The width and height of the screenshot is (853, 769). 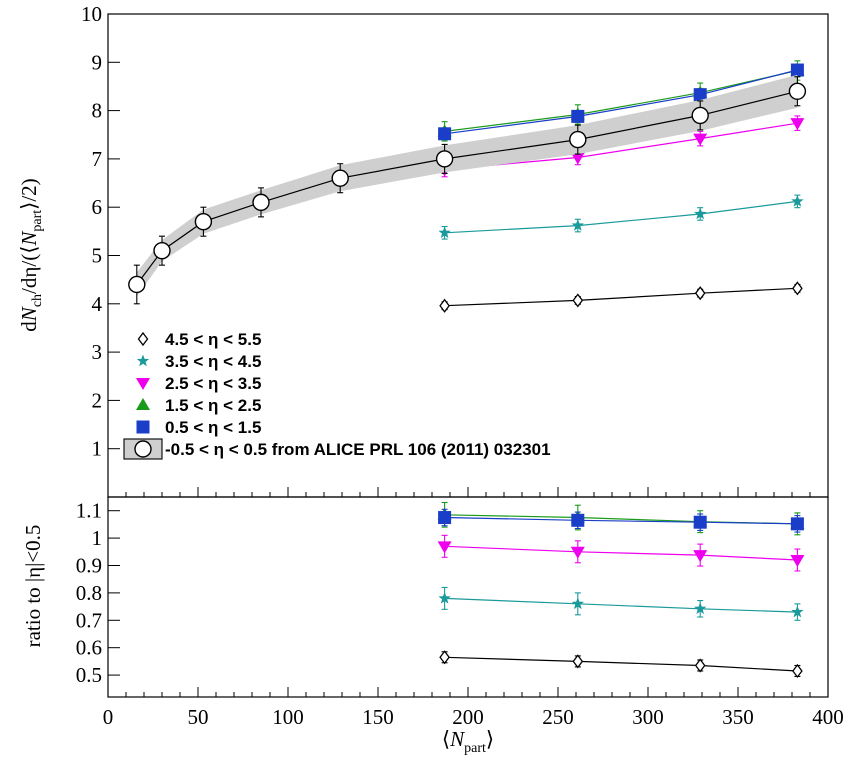 What do you see at coordinates (89, 511) in the screenshot?
I see `bottom-y-tick-label: 1.1` at bounding box center [89, 511].